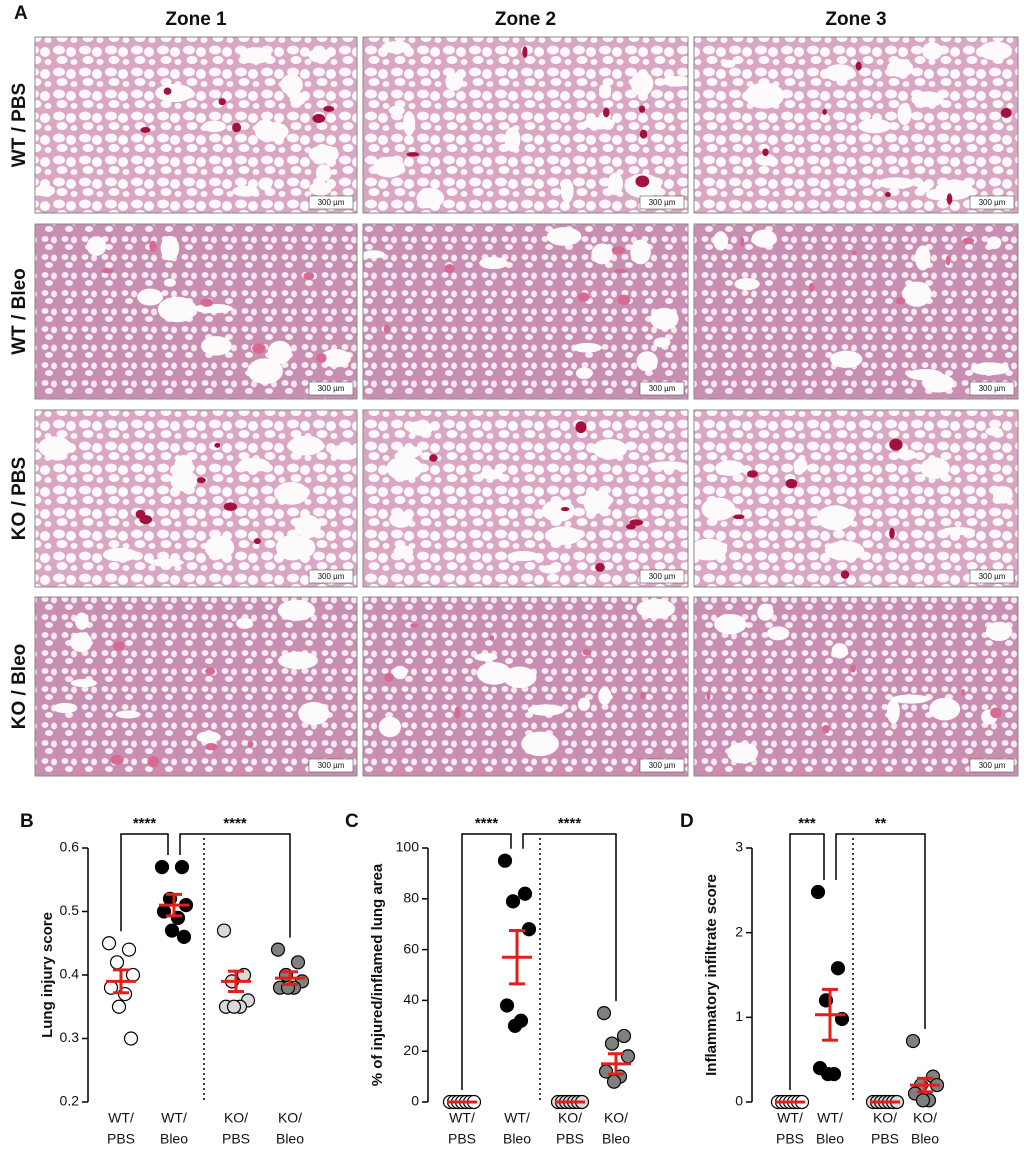 Image resolution: width=1024 pixels, height=1154 pixels. What do you see at coordinates (415, 1101) in the screenshot?
I see `y-tick-label: 0` at bounding box center [415, 1101].